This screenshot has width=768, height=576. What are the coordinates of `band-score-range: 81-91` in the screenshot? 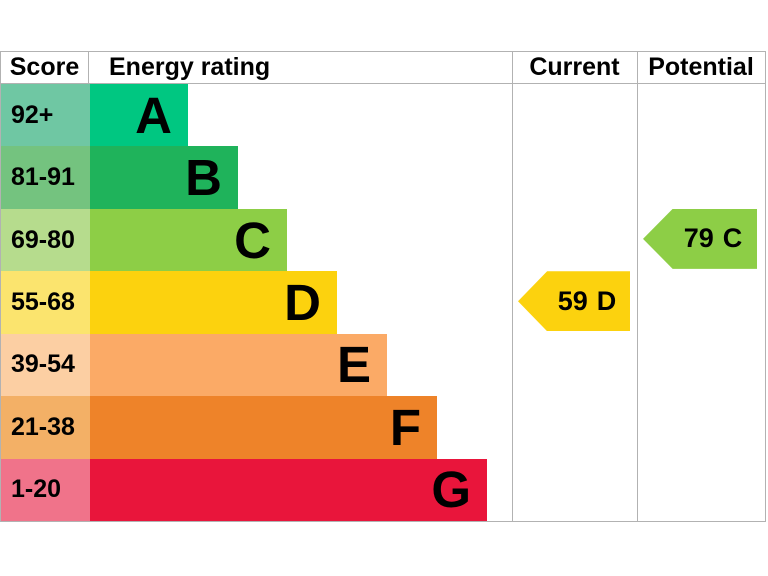 It's located at (45, 177).